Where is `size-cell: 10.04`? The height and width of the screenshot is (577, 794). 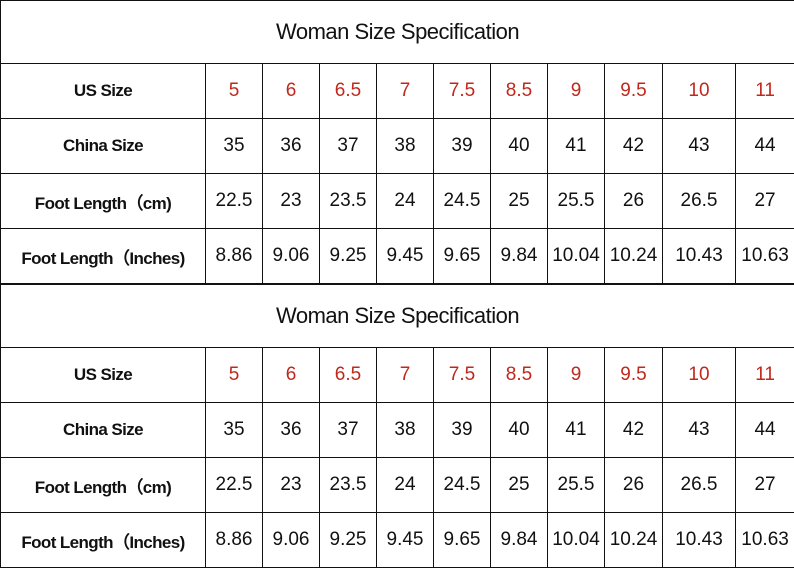 size-cell: 10.04 is located at coordinates (576, 540).